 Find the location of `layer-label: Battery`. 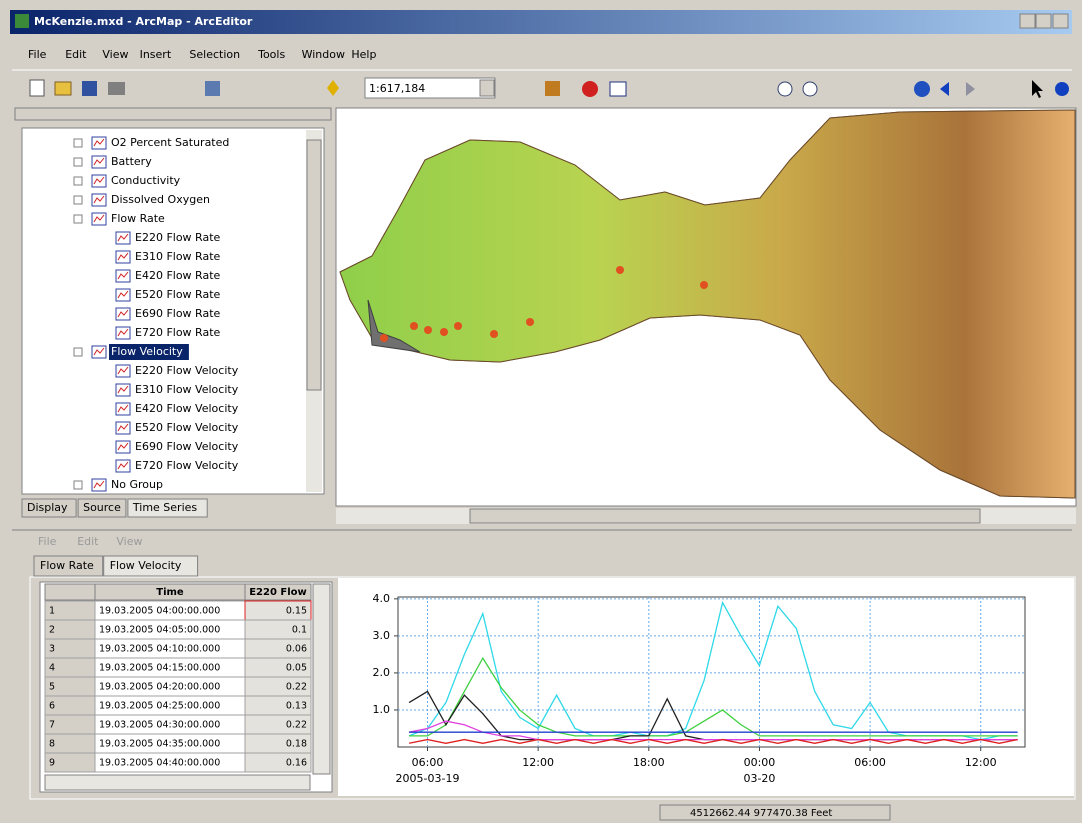

layer-label: Battery is located at coordinates (131, 161).